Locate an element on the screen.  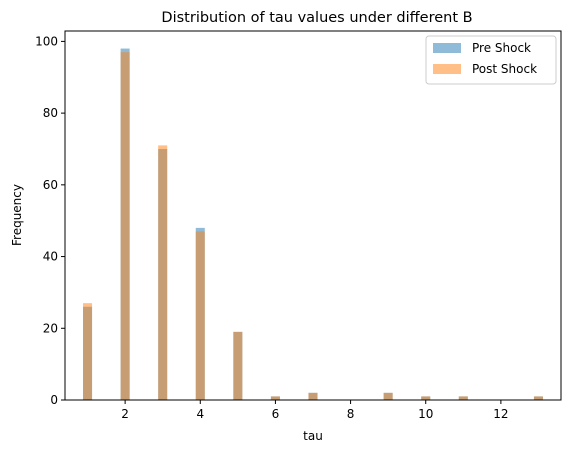
x-tick-label: 10 is located at coordinates (425, 414).